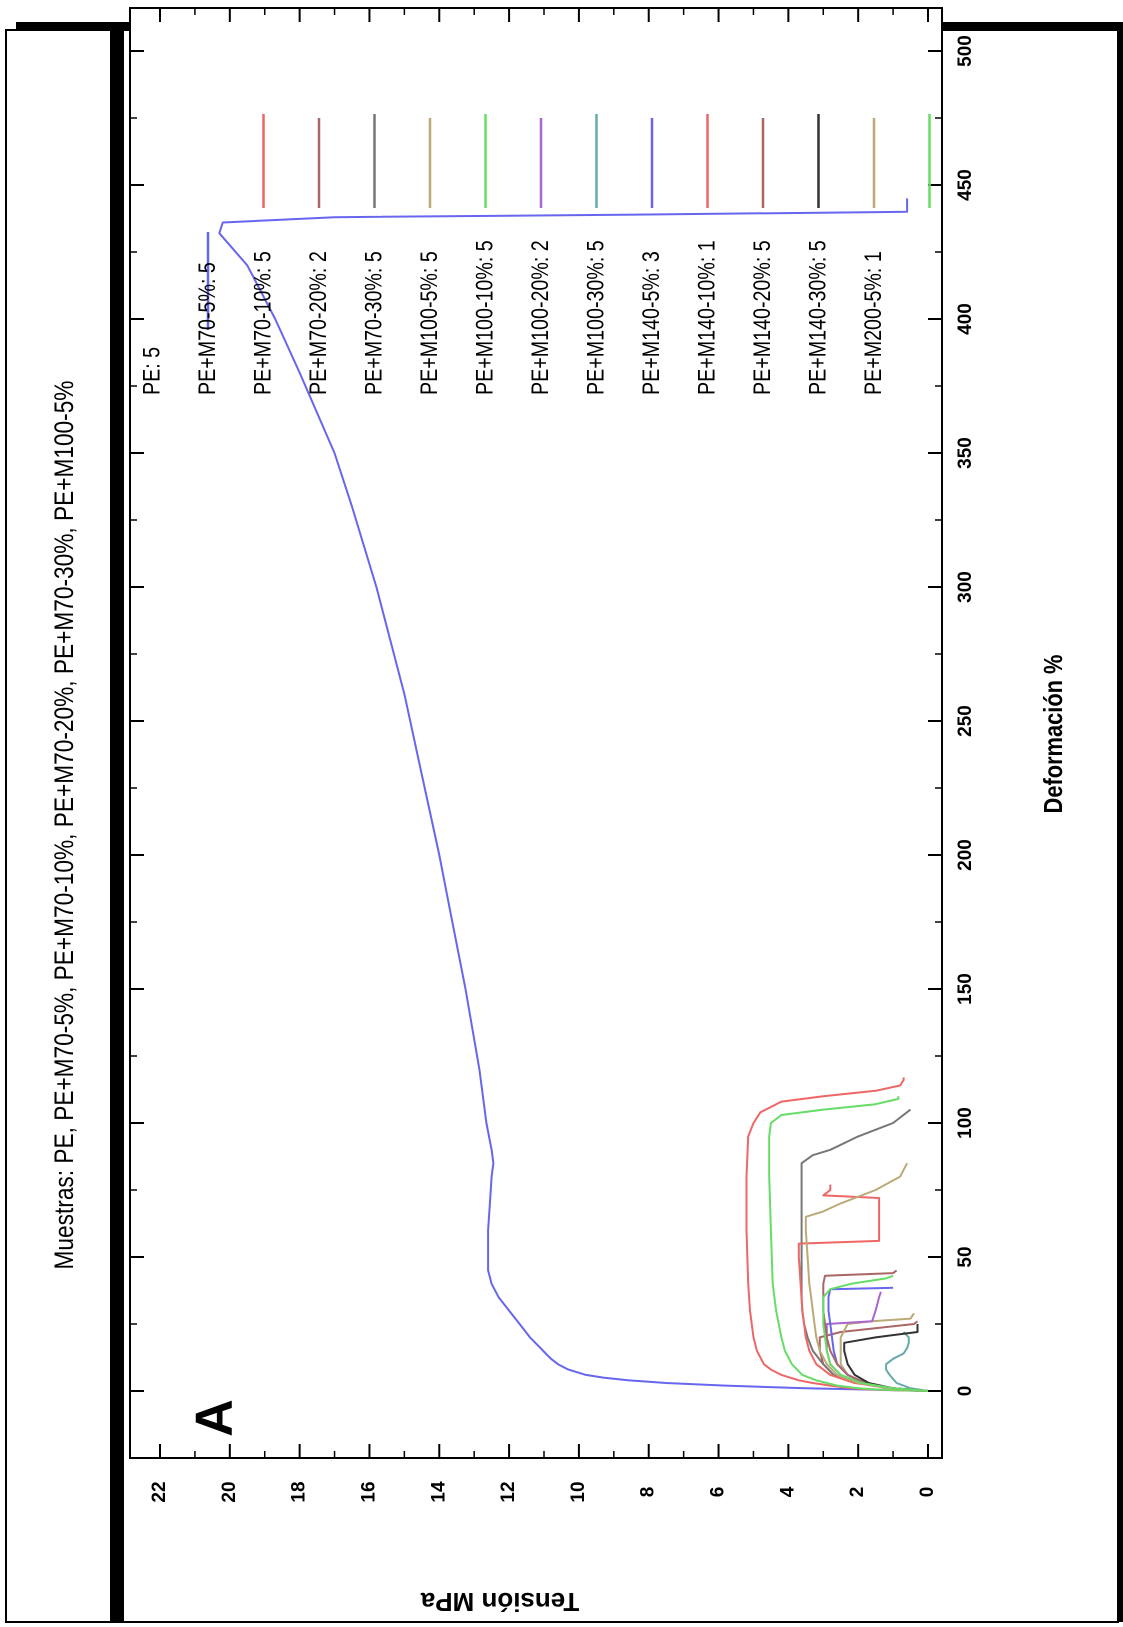 The height and width of the screenshot is (1627, 1123). I want to click on x-tick-label: 200, so click(965, 855).